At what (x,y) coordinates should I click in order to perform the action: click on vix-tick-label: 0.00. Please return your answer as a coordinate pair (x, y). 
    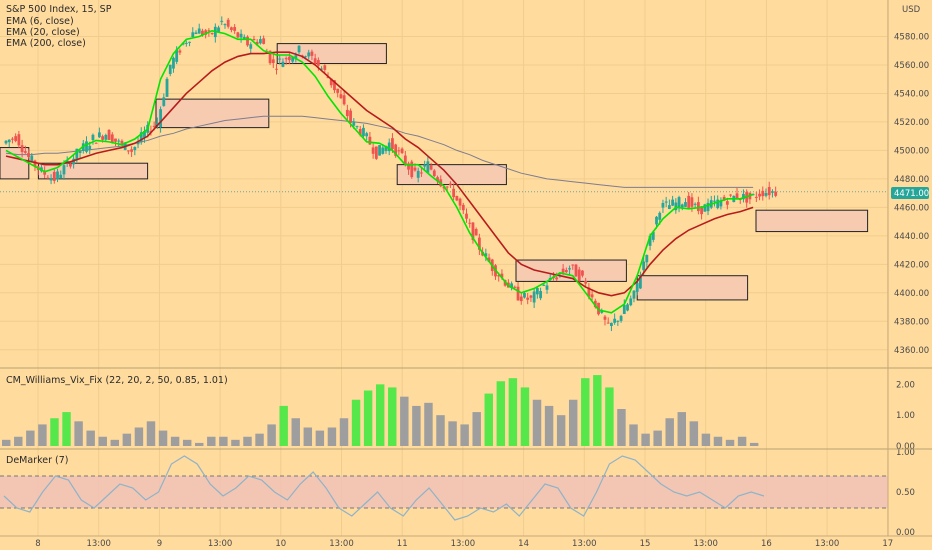
    Looking at the image, I should click on (905, 447).